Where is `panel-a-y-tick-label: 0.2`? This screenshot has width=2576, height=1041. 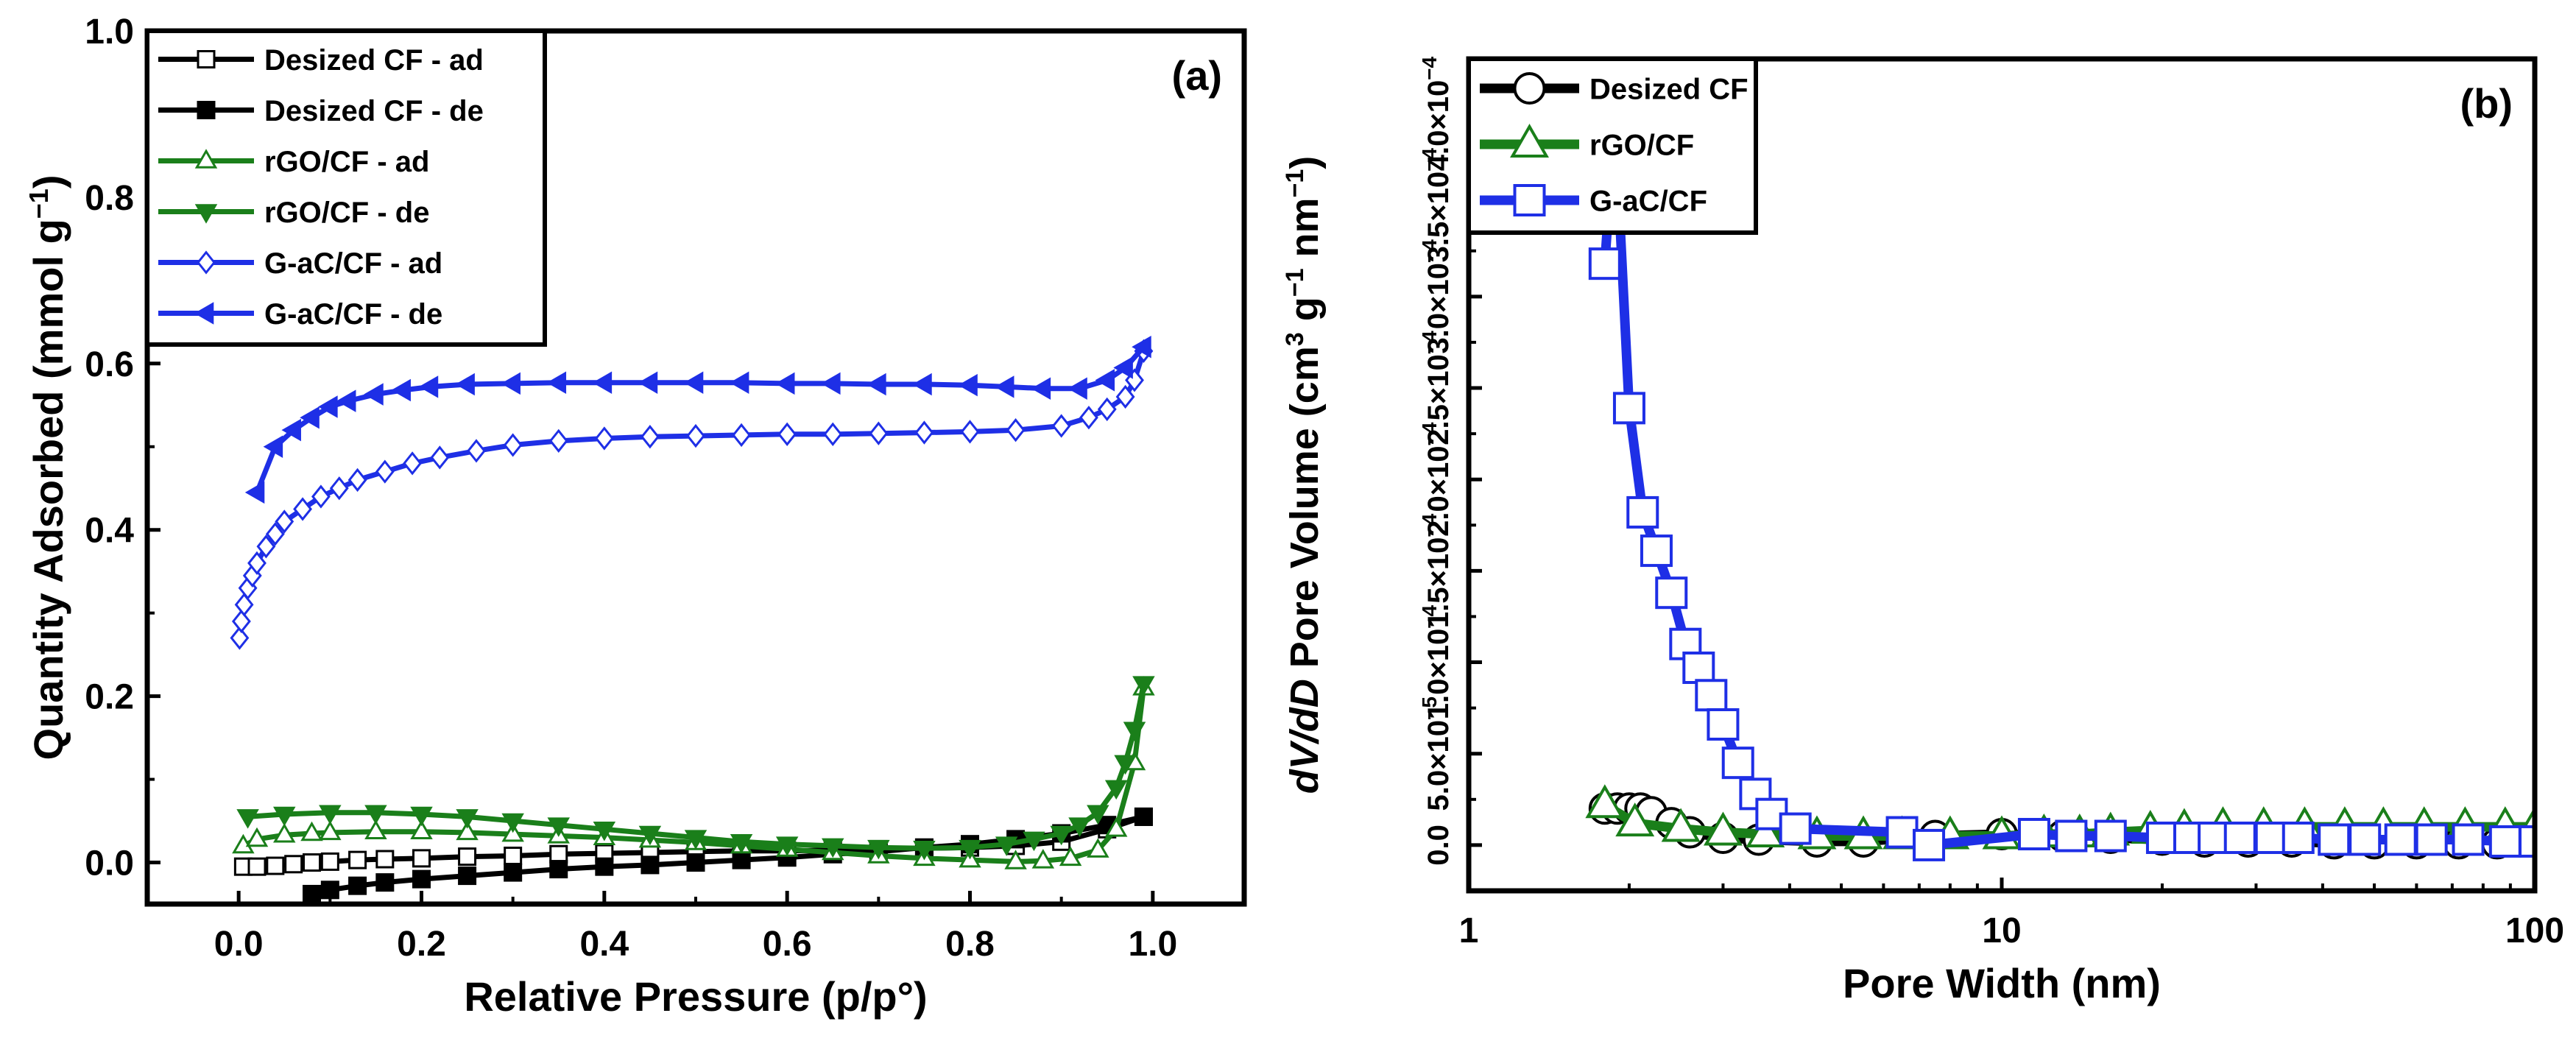 panel-a-y-tick-label: 0.2 is located at coordinates (109, 697).